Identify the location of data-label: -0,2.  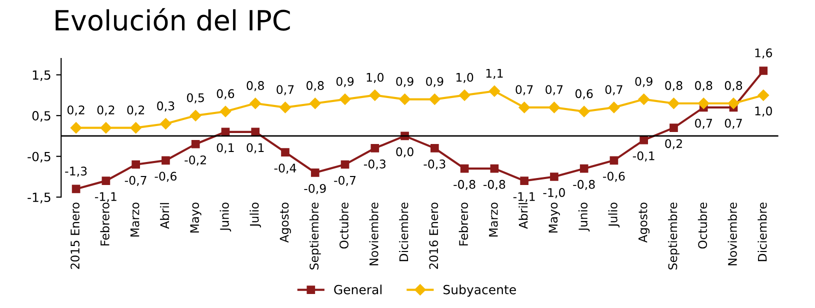
(195, 160).